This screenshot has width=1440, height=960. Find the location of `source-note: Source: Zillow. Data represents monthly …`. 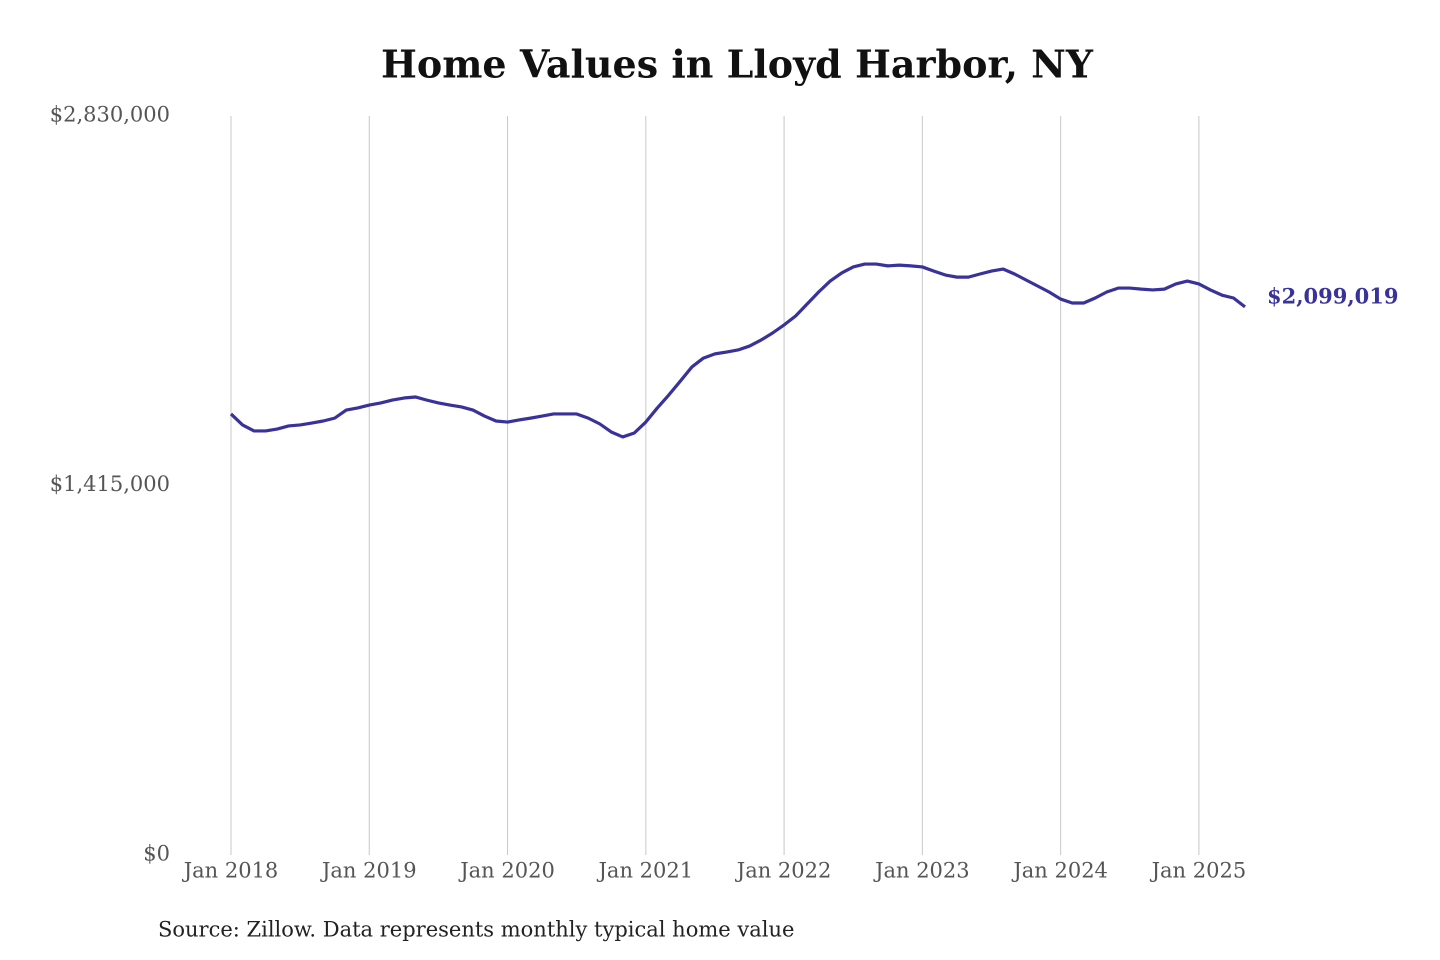

source-note: Source: Zillow. Data represents monthly … is located at coordinates (476, 930).